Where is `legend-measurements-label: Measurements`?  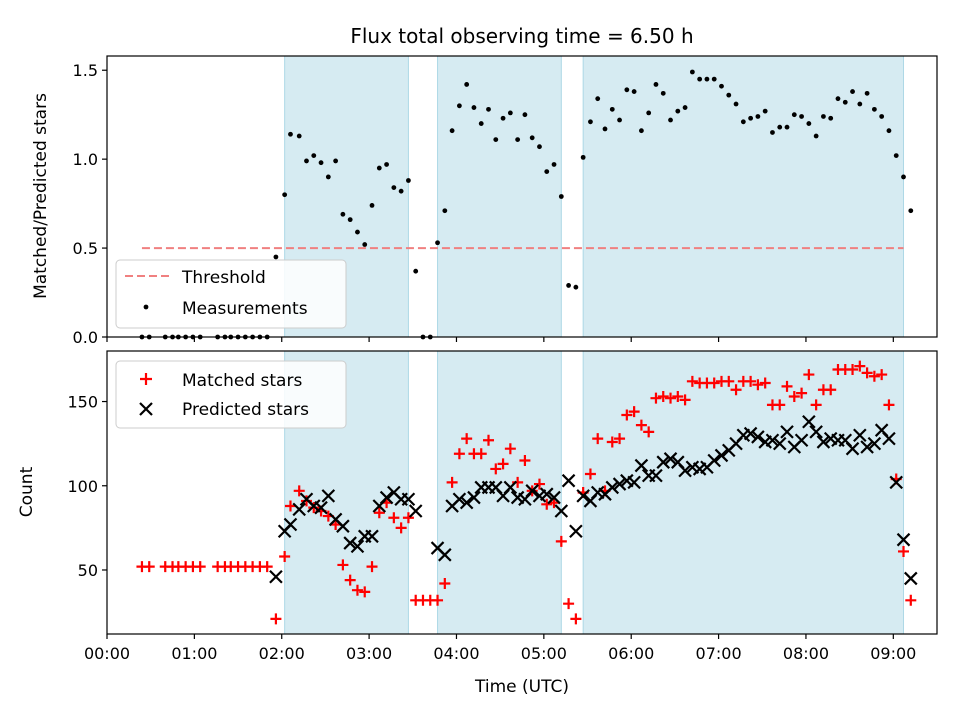
legend-measurements-label: Measurements is located at coordinates (245, 309).